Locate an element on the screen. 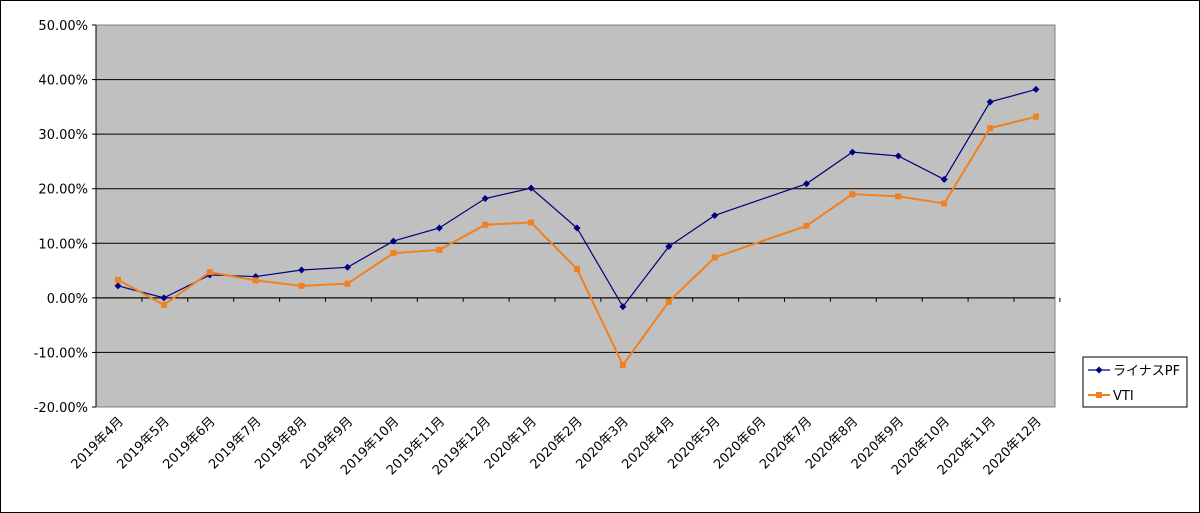 The height and width of the screenshot is (513, 1200). legend-label: VTI is located at coordinates (1123, 396).